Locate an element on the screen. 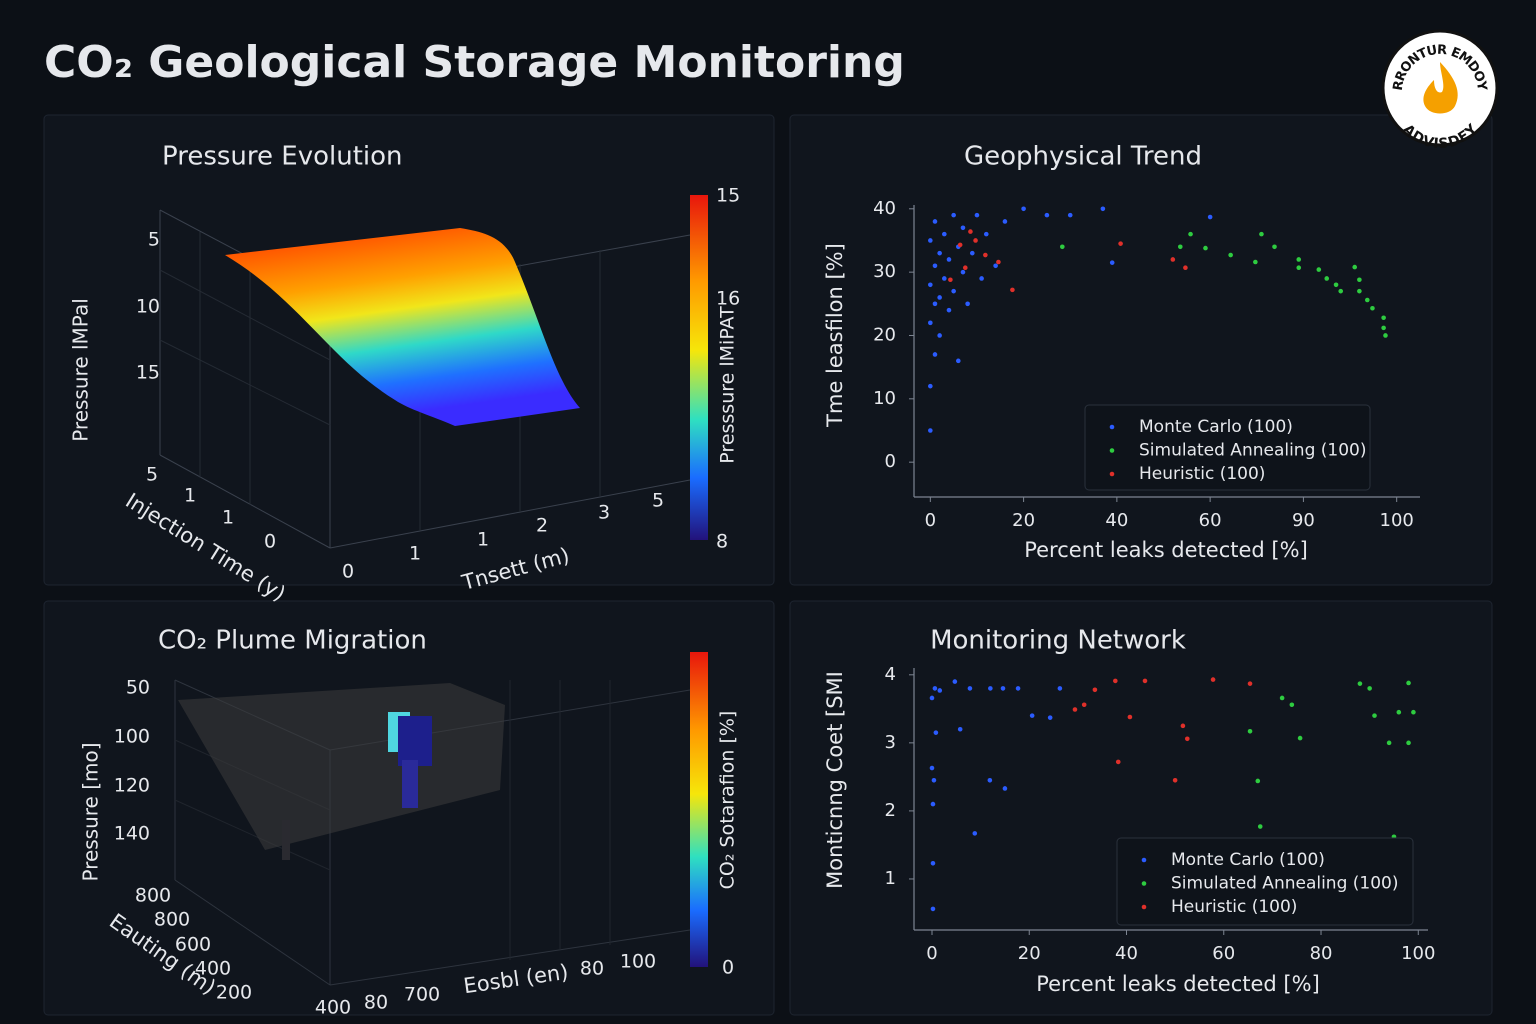 This screenshot has height=1024, width=1536. y-tick-label: 4 is located at coordinates (890, 674).